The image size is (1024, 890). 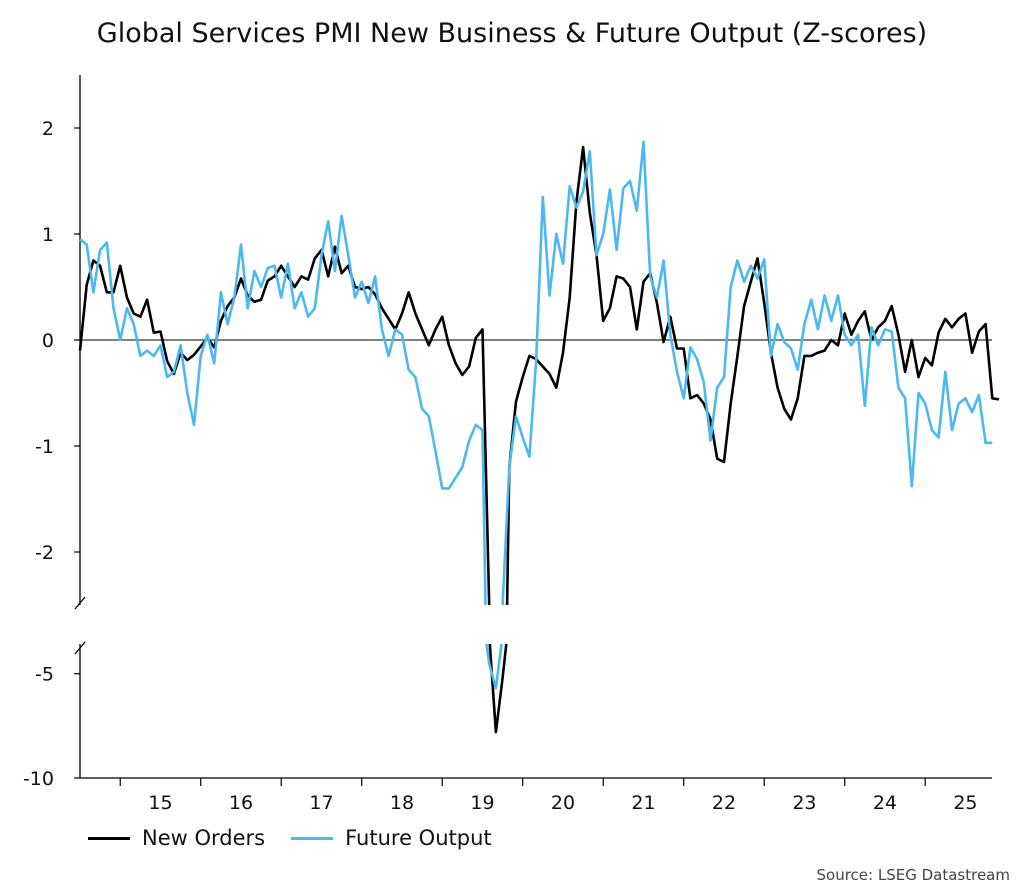 What do you see at coordinates (804, 803) in the screenshot?
I see `x-tick-label: 23` at bounding box center [804, 803].